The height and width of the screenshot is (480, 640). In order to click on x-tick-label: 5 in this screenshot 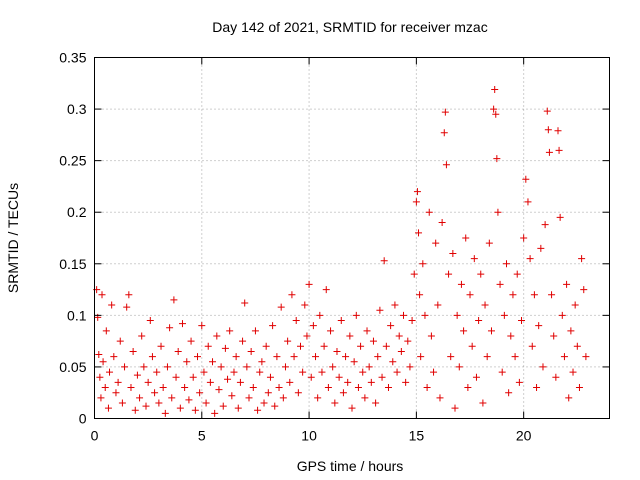, I will do `click(202, 436)`.